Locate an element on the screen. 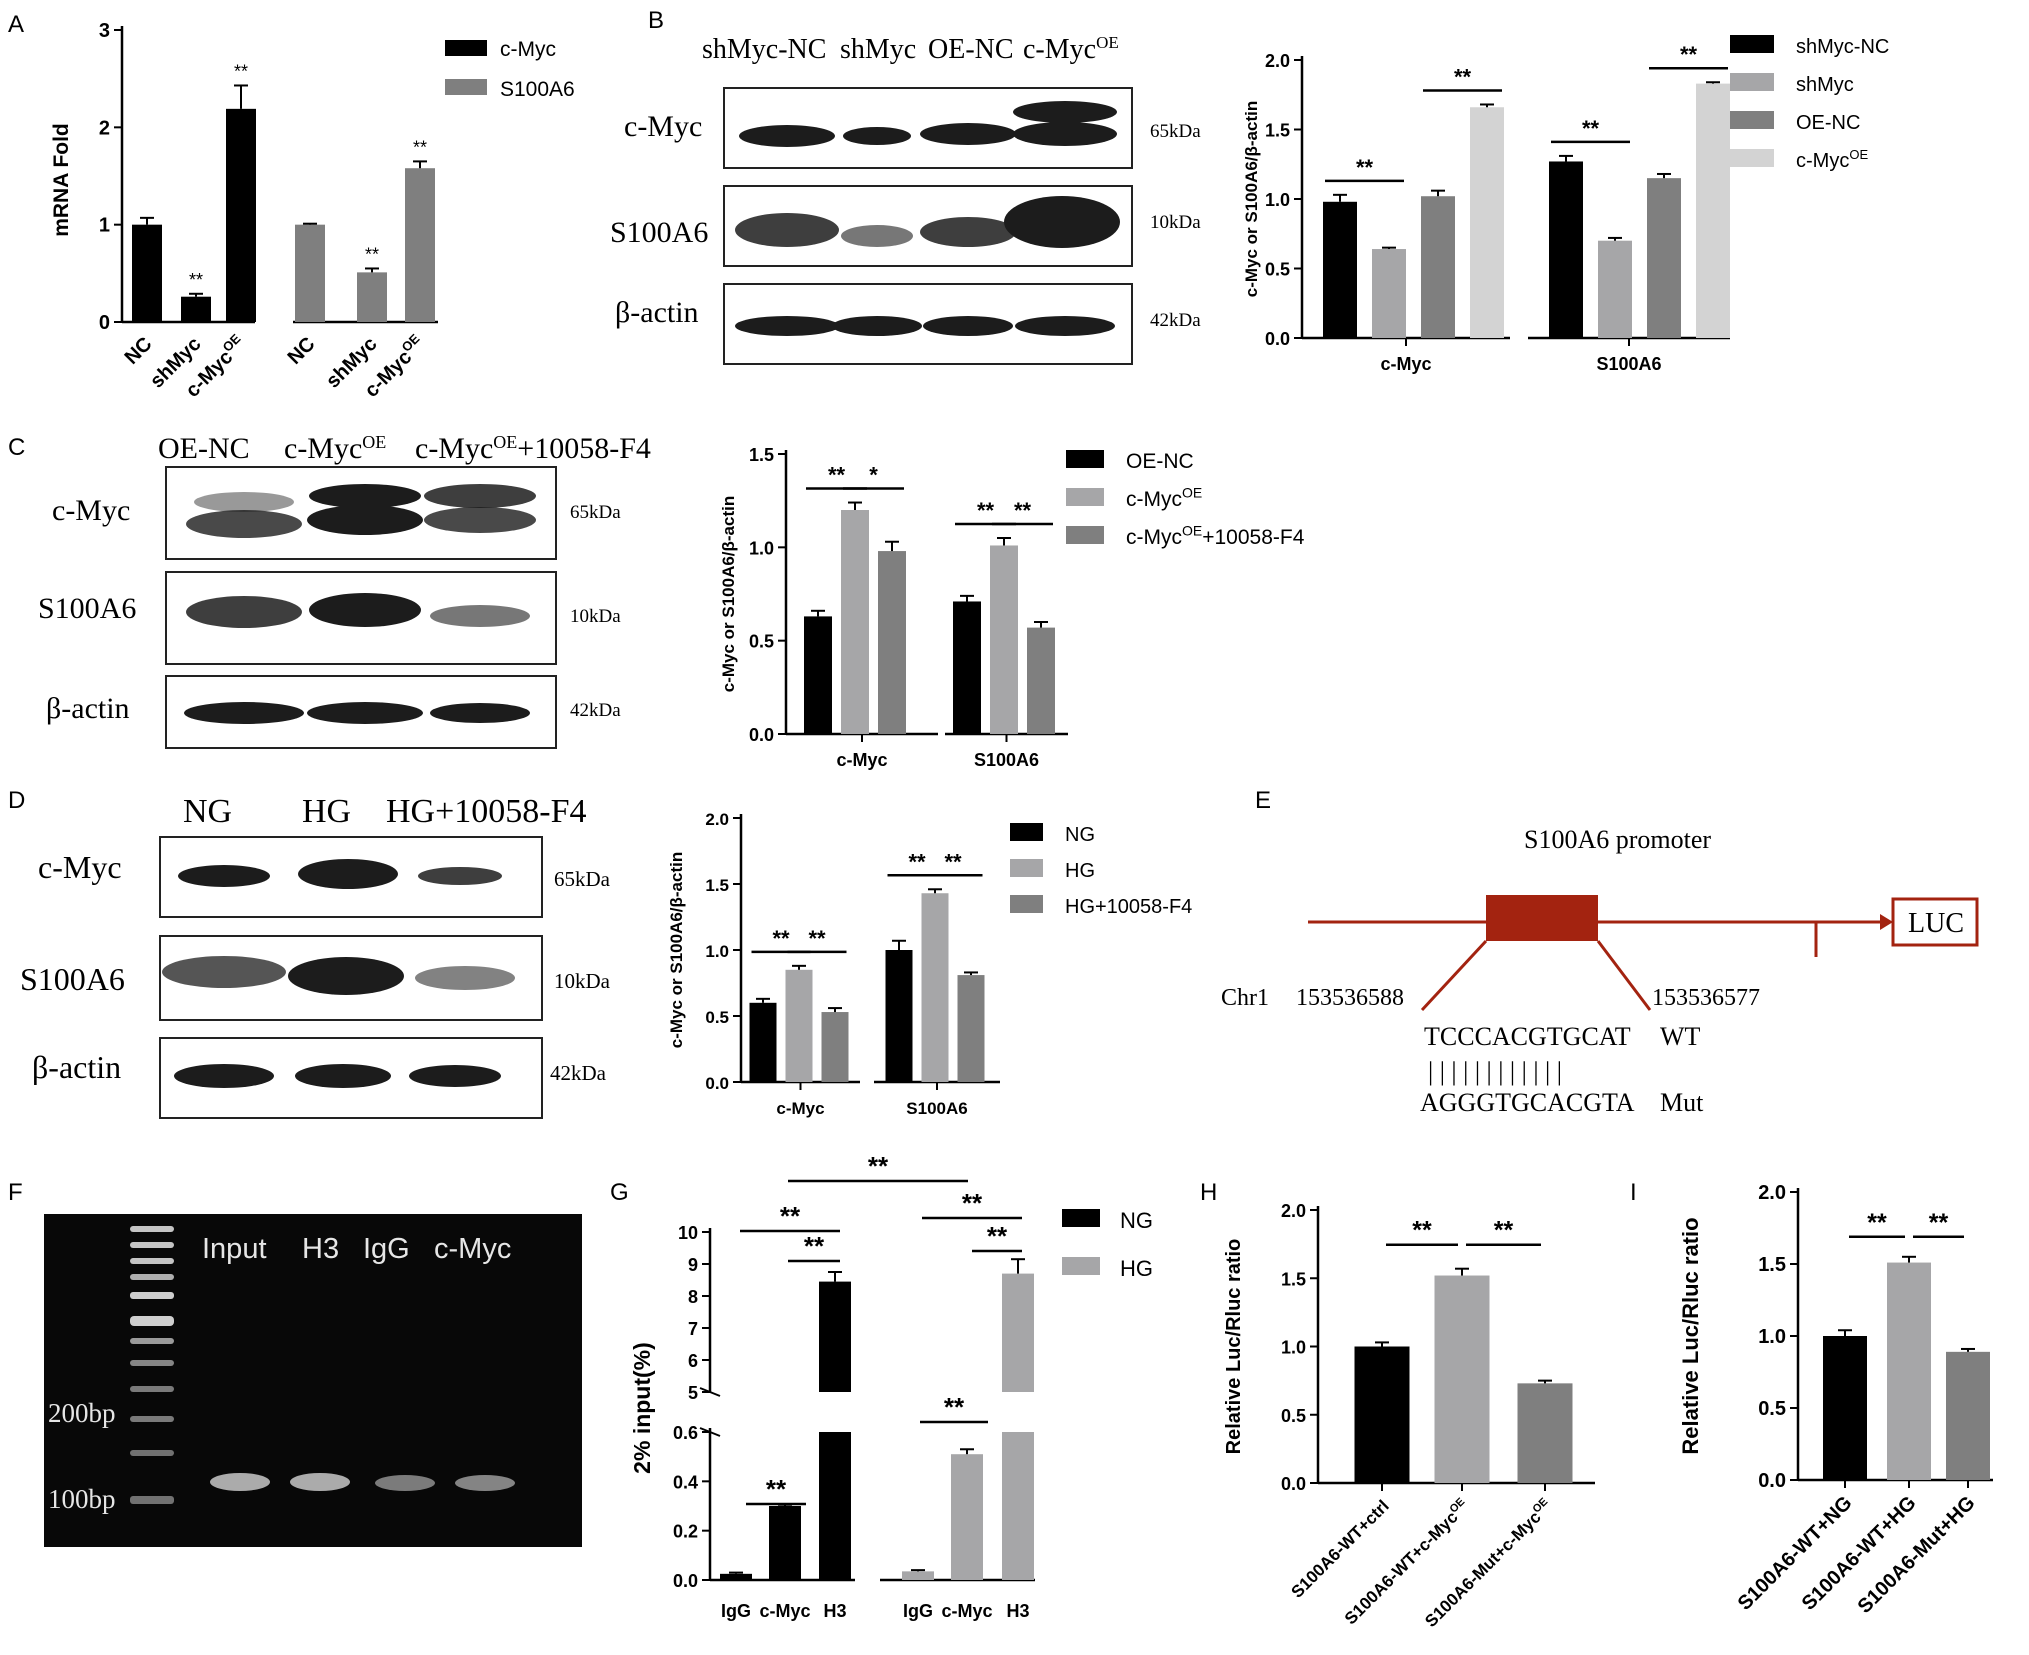 The width and height of the screenshot is (2029, 1655). blot-b-col-1: shMyc-NC is located at coordinates (764, 49).